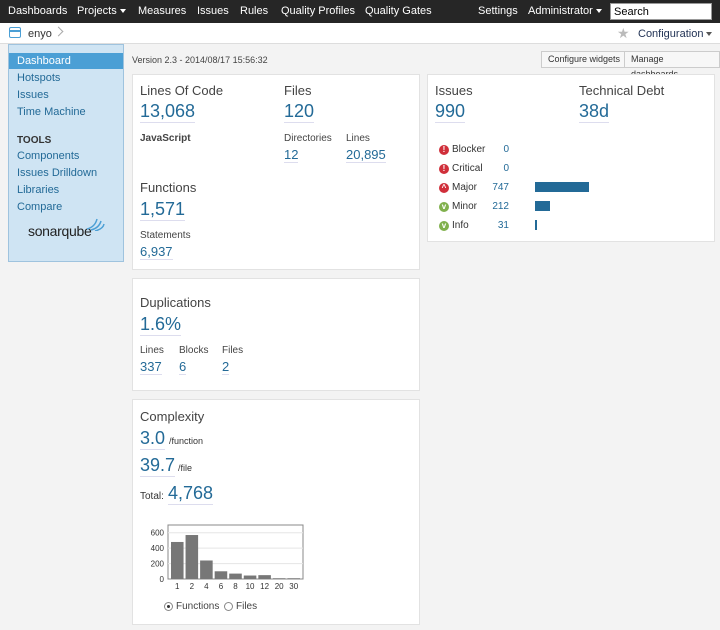 The image size is (720, 630). Describe the element at coordinates (444, 169) in the screenshot. I see `critical-icon: !` at that location.